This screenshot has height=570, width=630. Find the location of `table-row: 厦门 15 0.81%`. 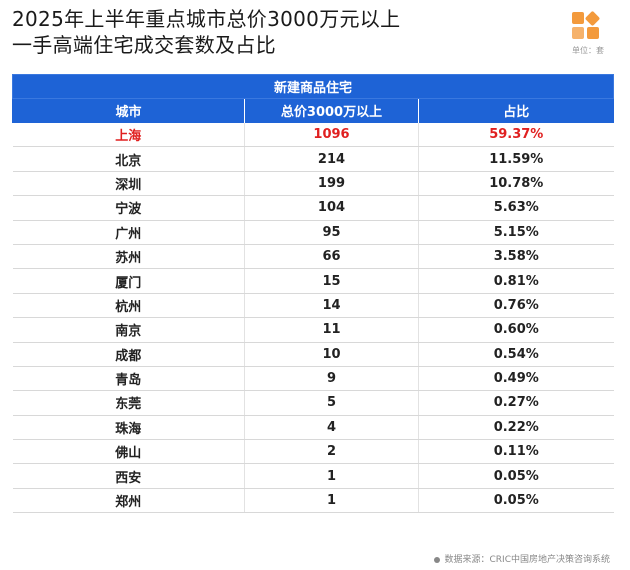

table-row: 厦门 15 0.81% is located at coordinates (313, 281).